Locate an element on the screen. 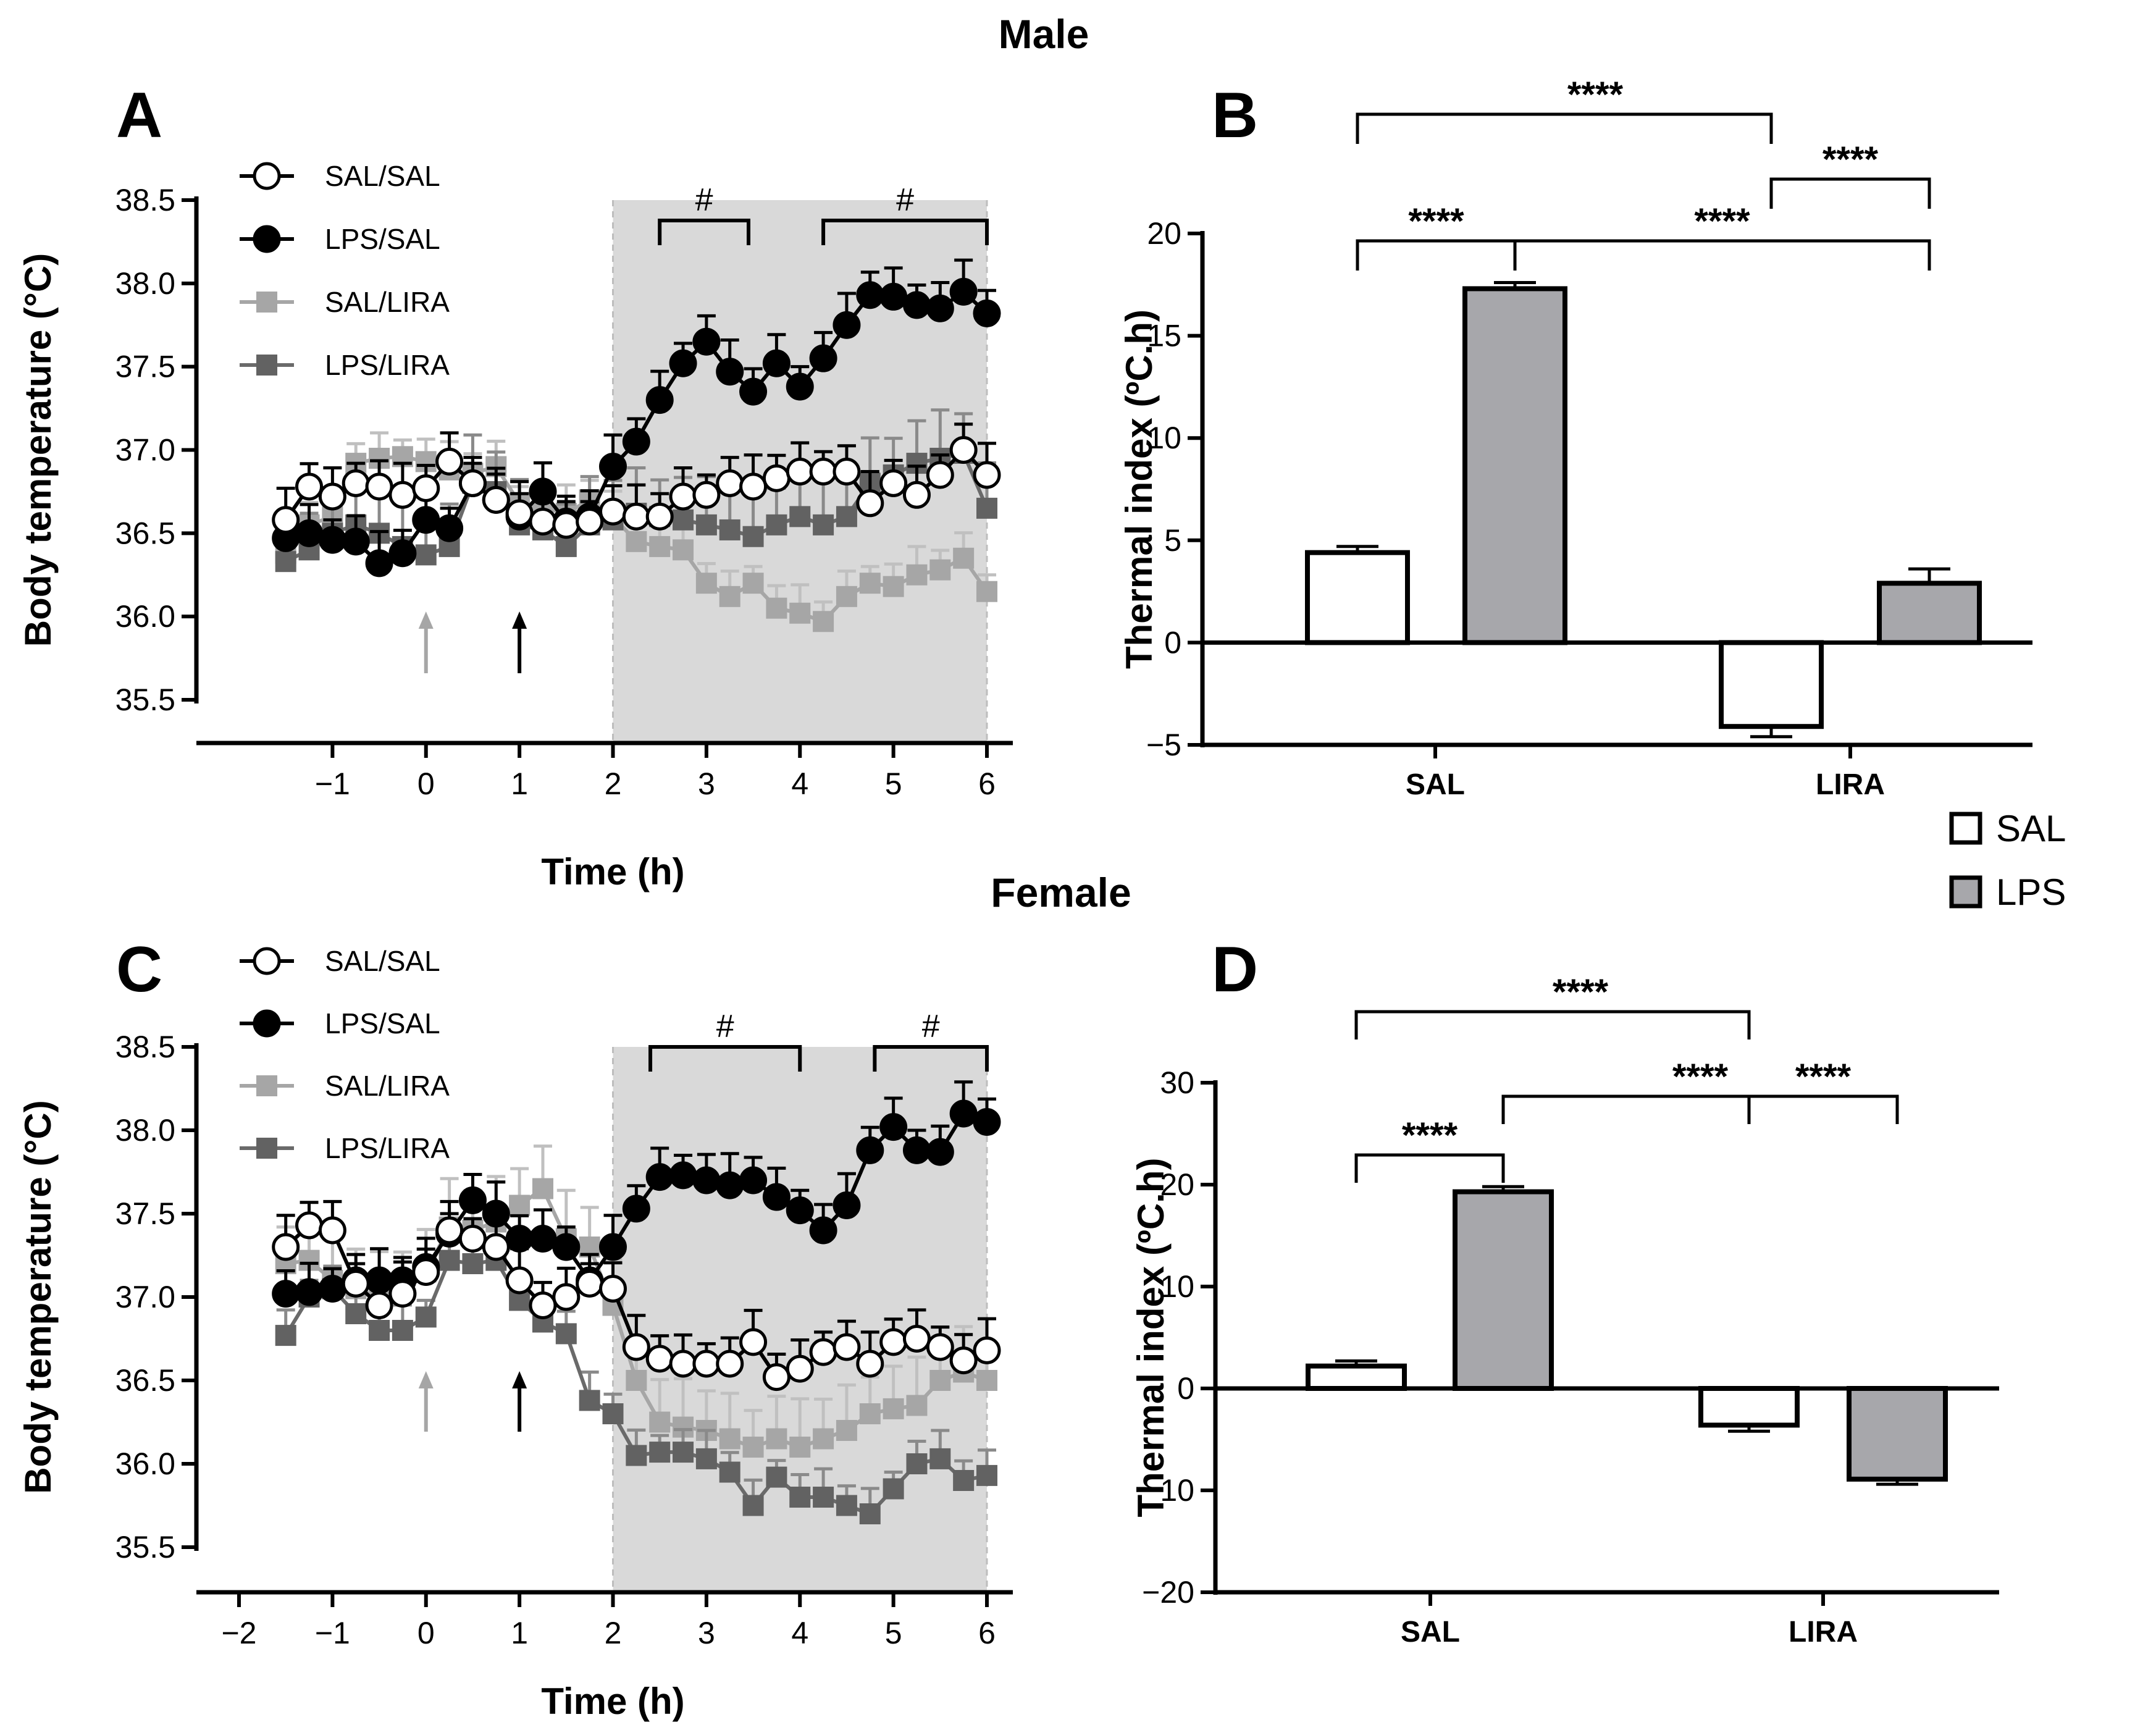 The height and width of the screenshot is (1730, 2156). x-axis-title: Time (h) is located at coordinates (613, 872).